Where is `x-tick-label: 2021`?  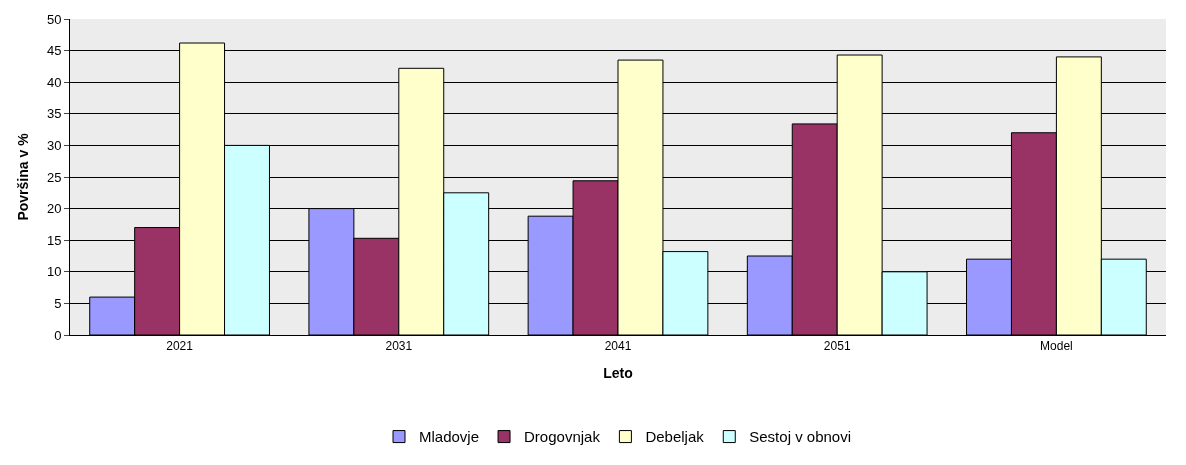
x-tick-label: 2021 is located at coordinates (180, 346).